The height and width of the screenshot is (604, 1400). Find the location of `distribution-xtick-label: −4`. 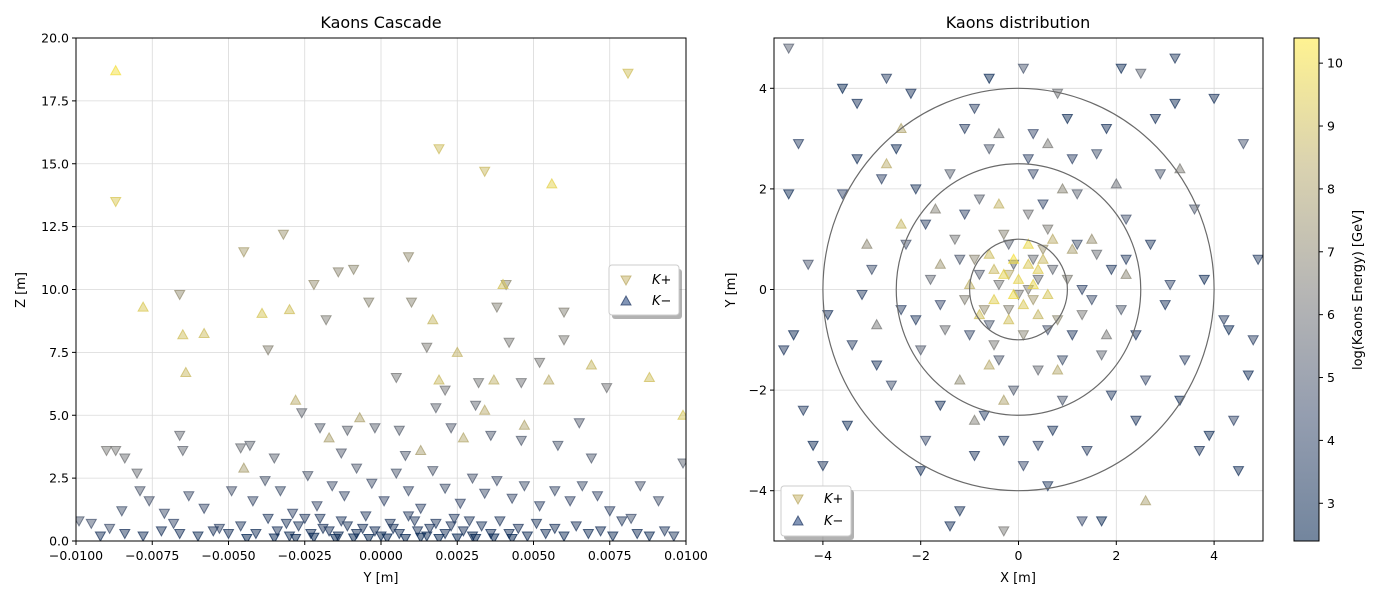

distribution-xtick-label: −4 is located at coordinates (823, 555).